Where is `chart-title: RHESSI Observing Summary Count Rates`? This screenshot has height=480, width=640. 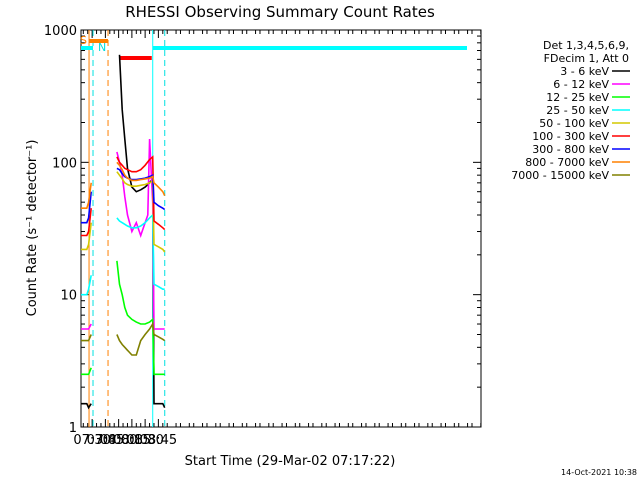 chart-title: RHESSI Observing Summary Count Rates is located at coordinates (280, 12).